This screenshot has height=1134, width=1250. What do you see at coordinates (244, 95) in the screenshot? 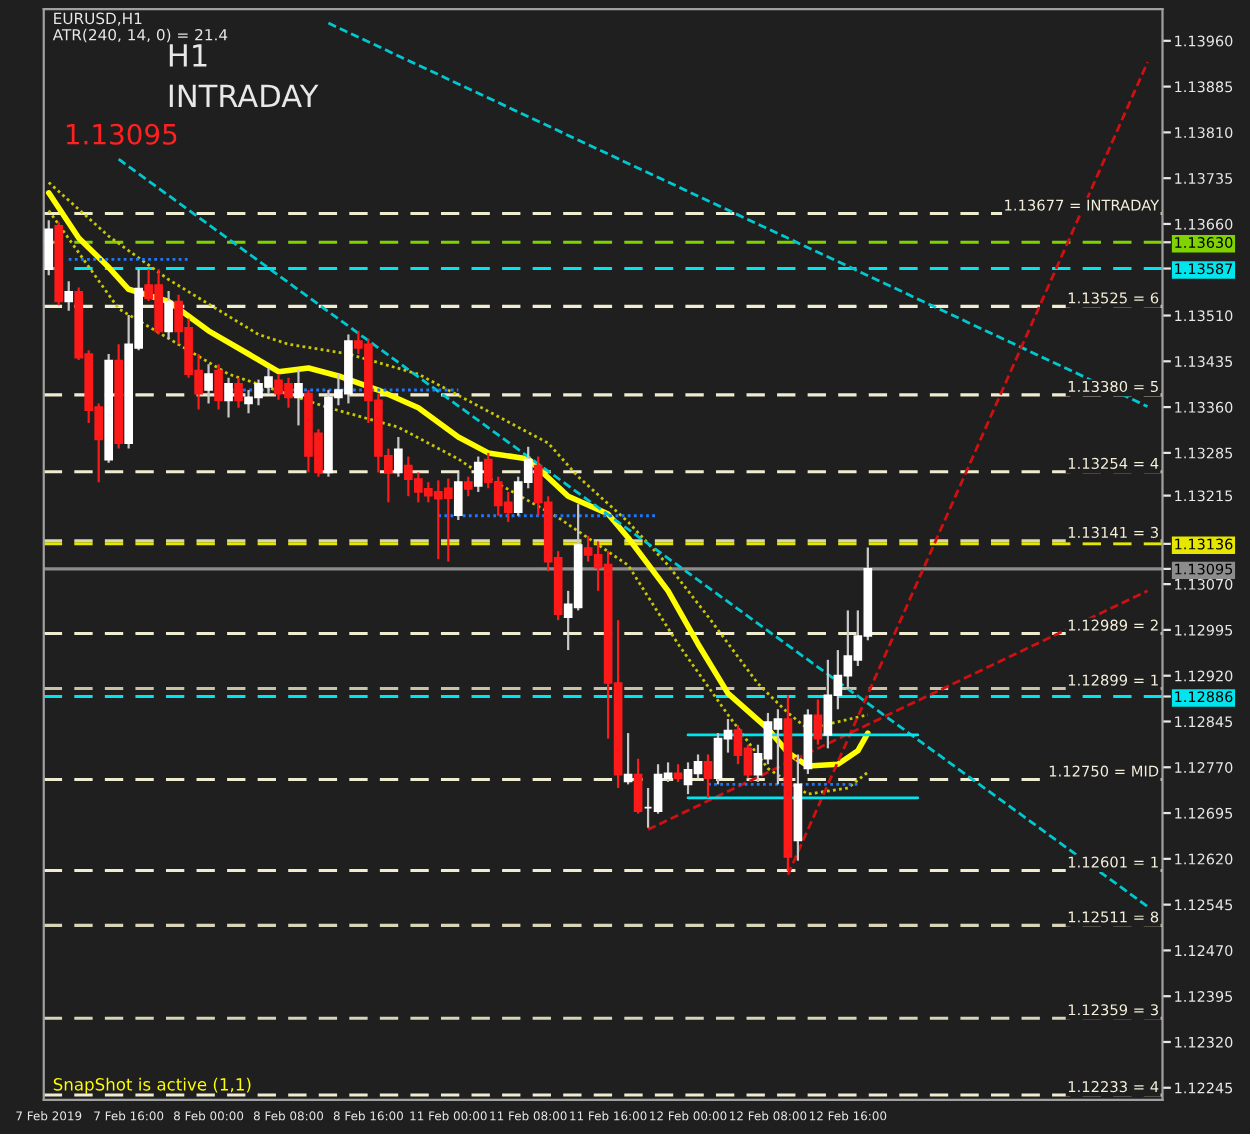
I see `annotation: INTRADAY` at bounding box center [244, 95].